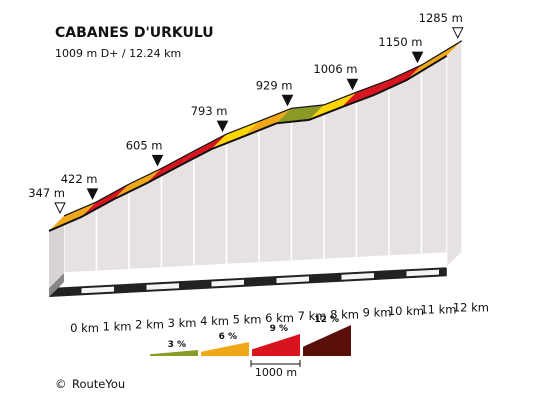 The image size is (550, 400). Describe the element at coordinates (61, 384) in the screenshot. I see `copyright-icon: ©` at that location.